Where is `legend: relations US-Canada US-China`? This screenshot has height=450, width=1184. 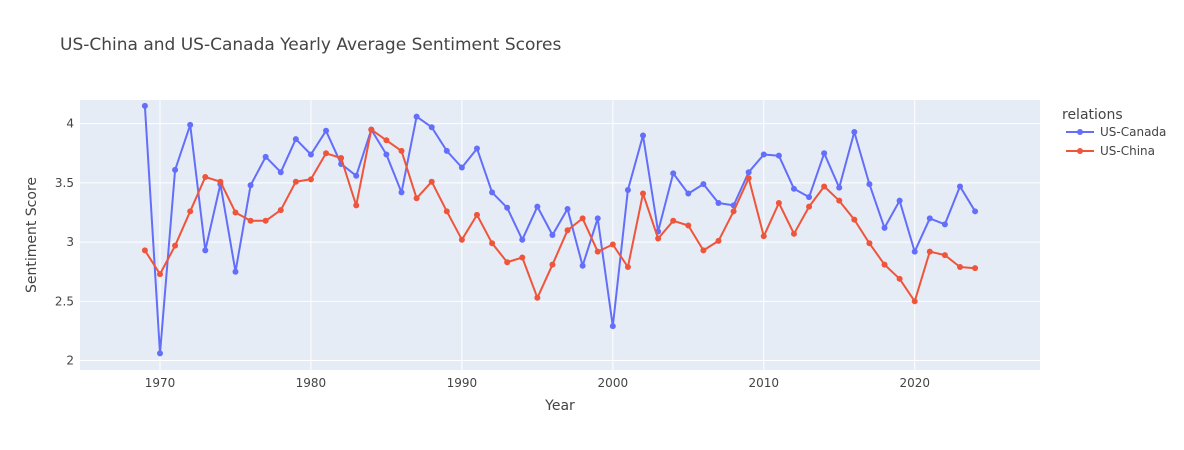 legend: relations US-Canada US-China is located at coordinates (1114, 132).